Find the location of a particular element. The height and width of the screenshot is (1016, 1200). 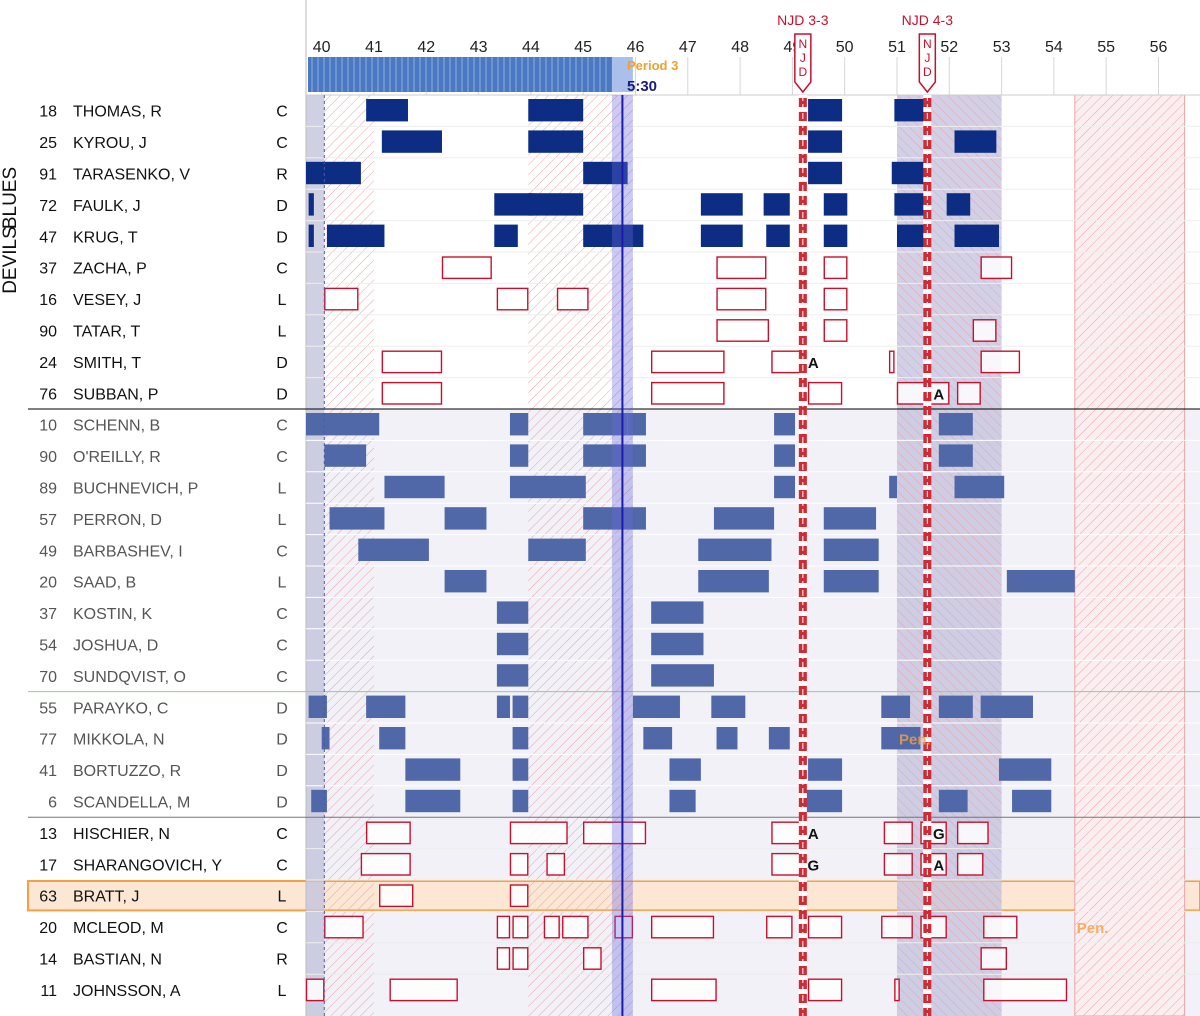

period-progress-remaining is located at coordinates (622, 74).